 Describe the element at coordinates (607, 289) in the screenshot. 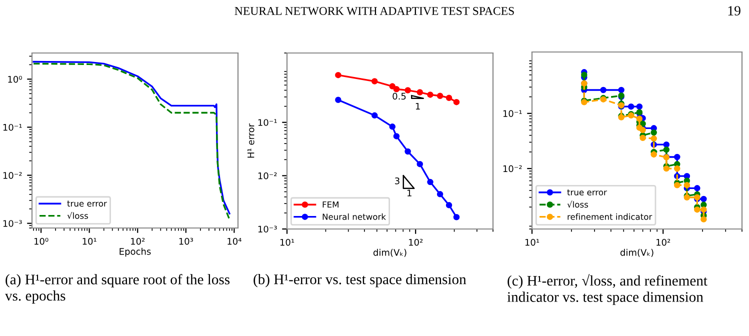

I see `text: (c) H¹-error, √loss, and refinement indicator vs. test space dimension` at that location.